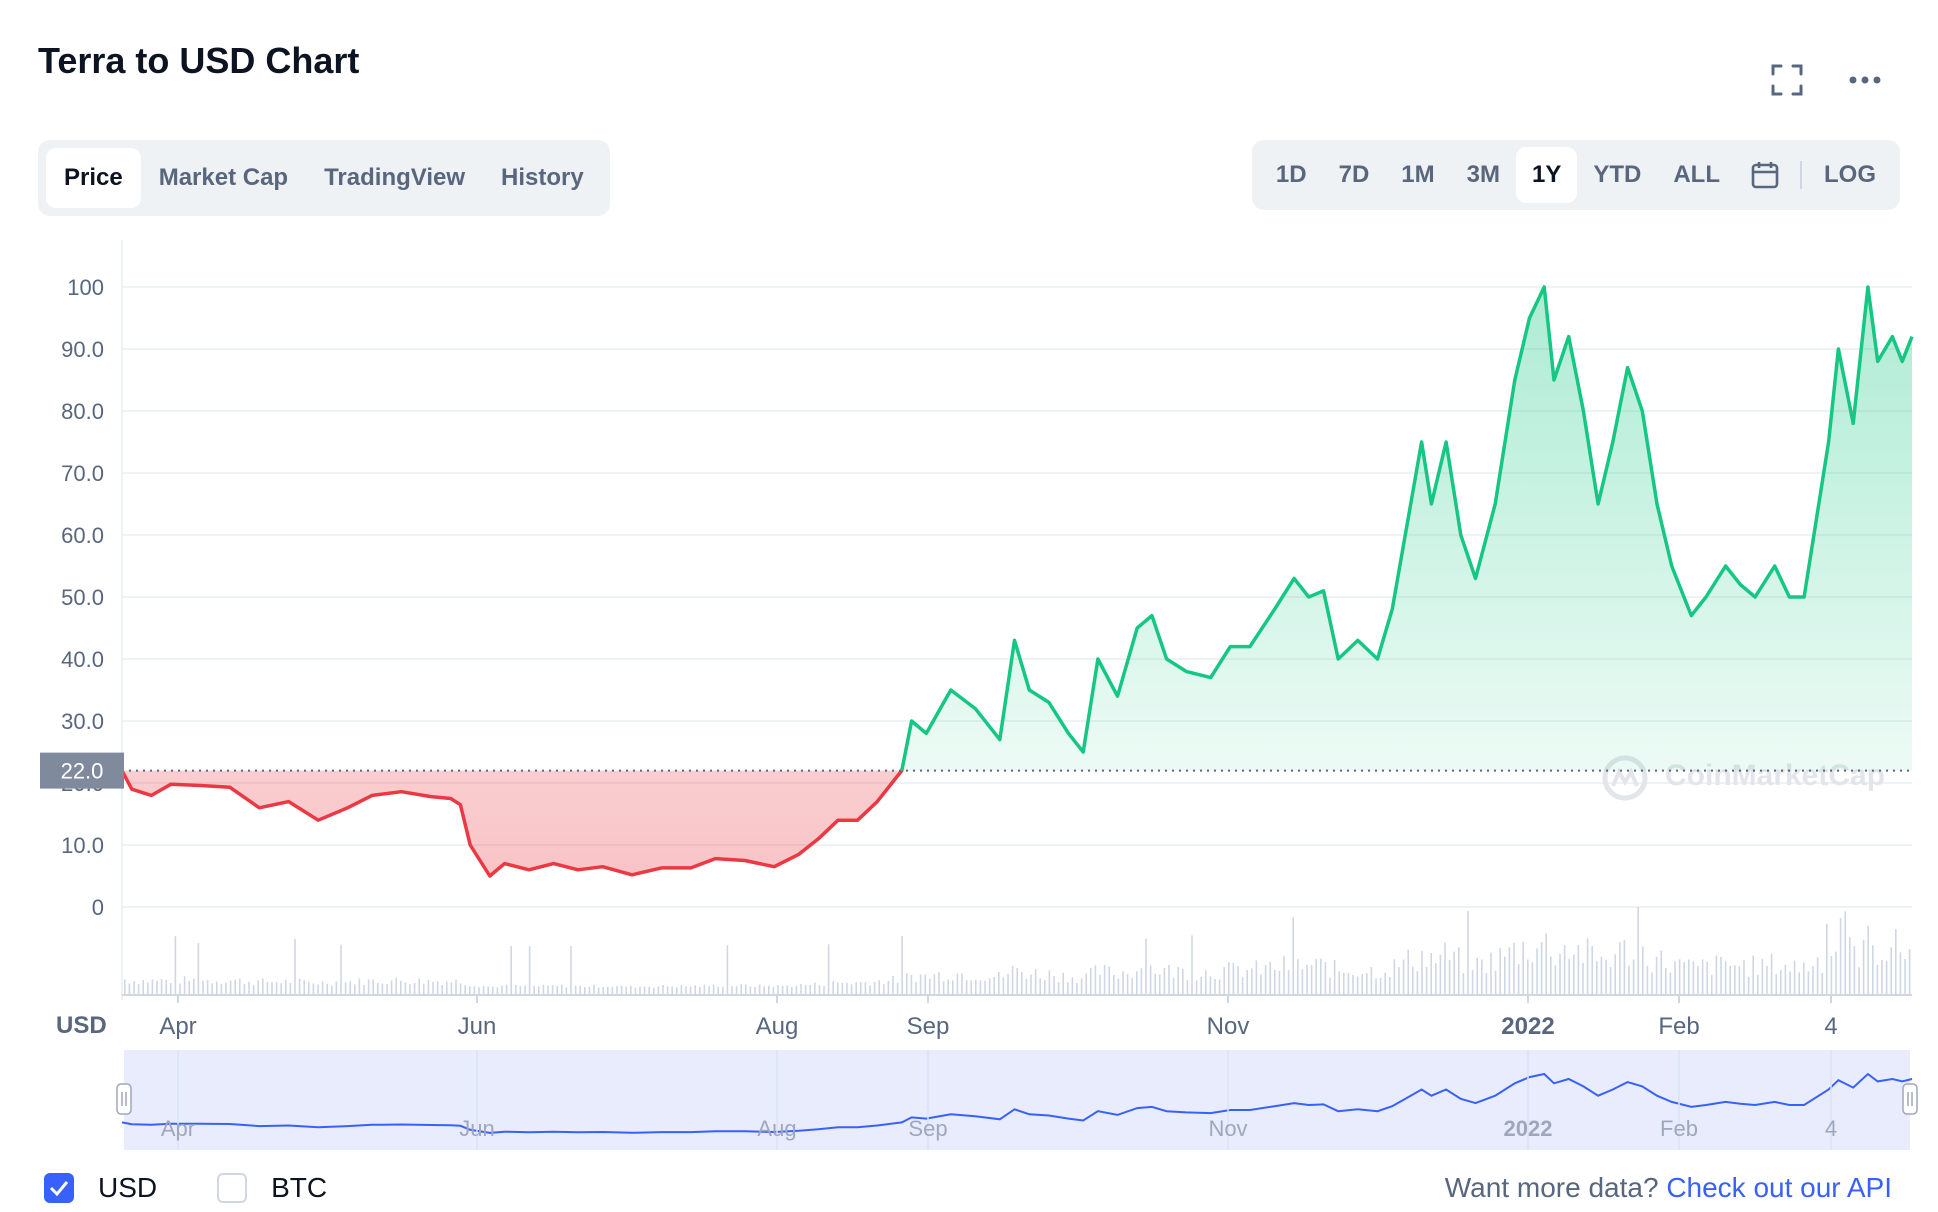 The height and width of the screenshot is (1212, 1938). I want to click on y-tick-label: 10.0, so click(82, 845).